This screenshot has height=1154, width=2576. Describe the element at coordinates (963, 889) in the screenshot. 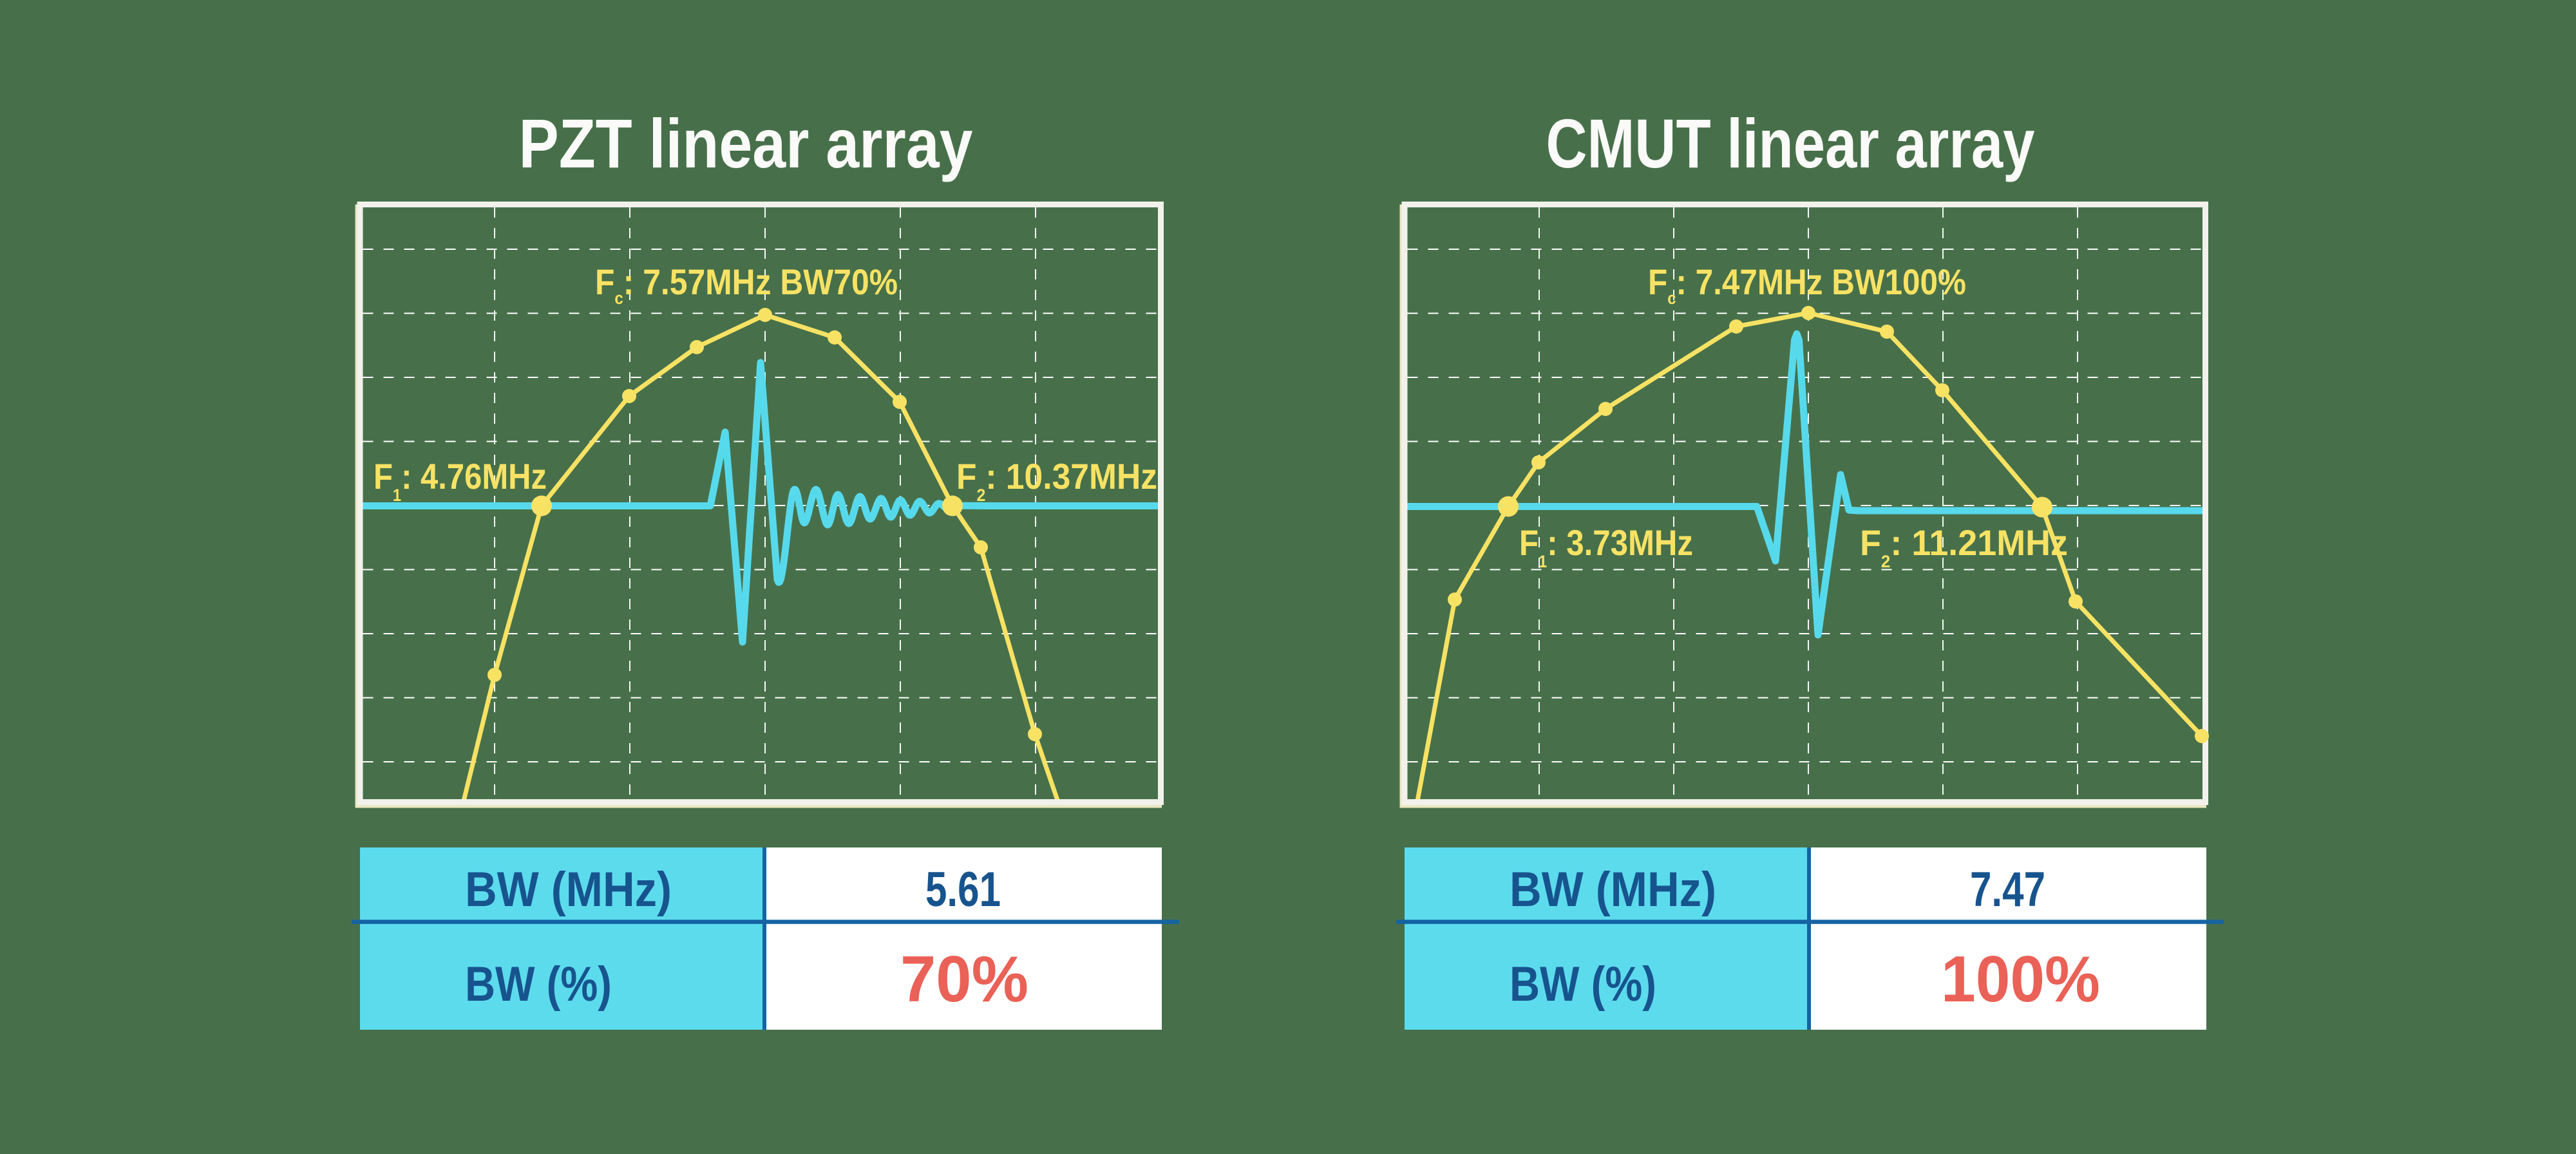

I see `svg-text: 5.61` at that location.